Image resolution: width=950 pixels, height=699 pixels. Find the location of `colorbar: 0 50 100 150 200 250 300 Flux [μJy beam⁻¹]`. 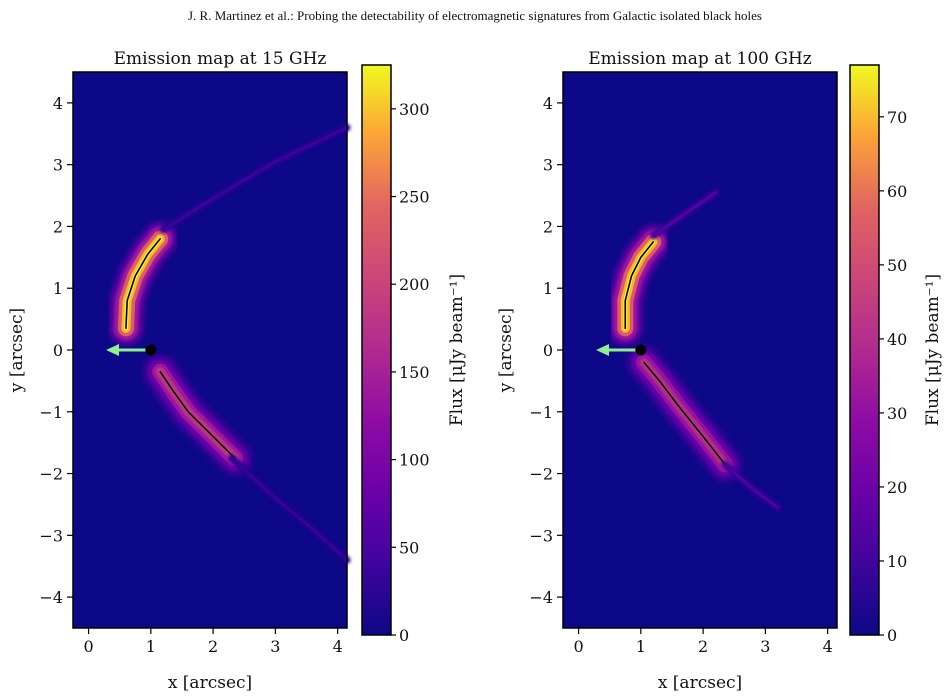

colorbar: 0 50 100 150 200 250 300 Flux [μJy beam⁻¹] is located at coordinates (414, 354).